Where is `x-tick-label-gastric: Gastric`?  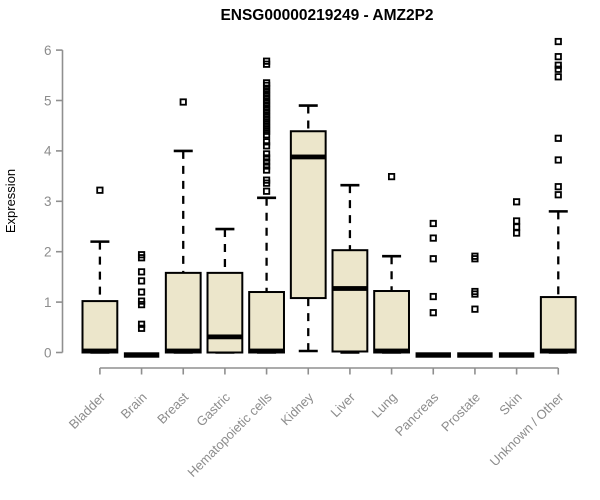 x-tick-label-gastric: Gastric is located at coordinates (213, 409).